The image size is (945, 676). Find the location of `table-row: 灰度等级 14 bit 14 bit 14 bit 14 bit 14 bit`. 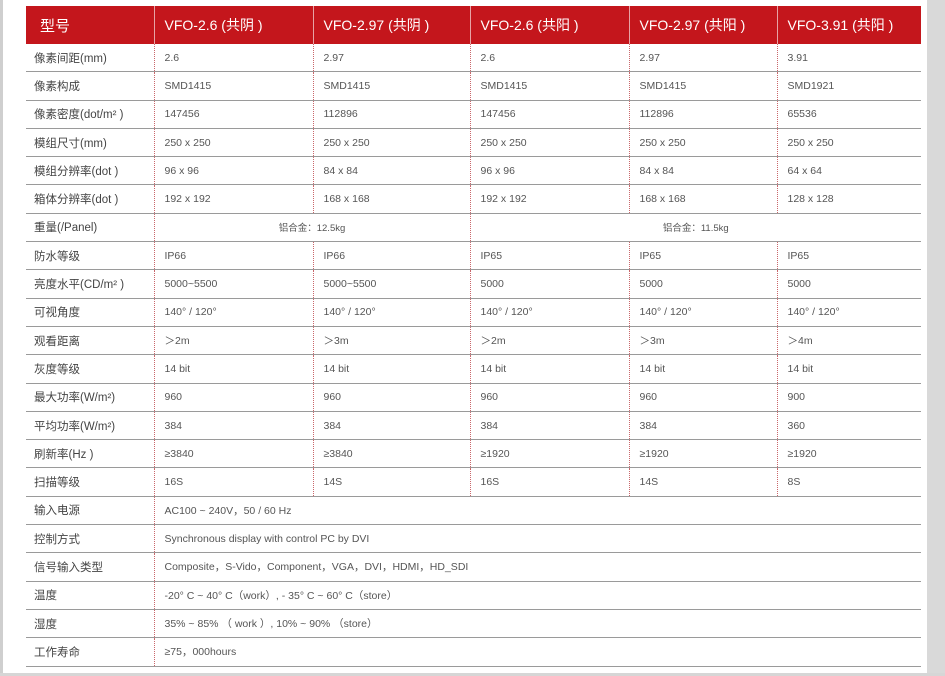

table-row: 灰度等级 14 bit 14 bit 14 bit 14 bit 14 bit is located at coordinates (473, 369).